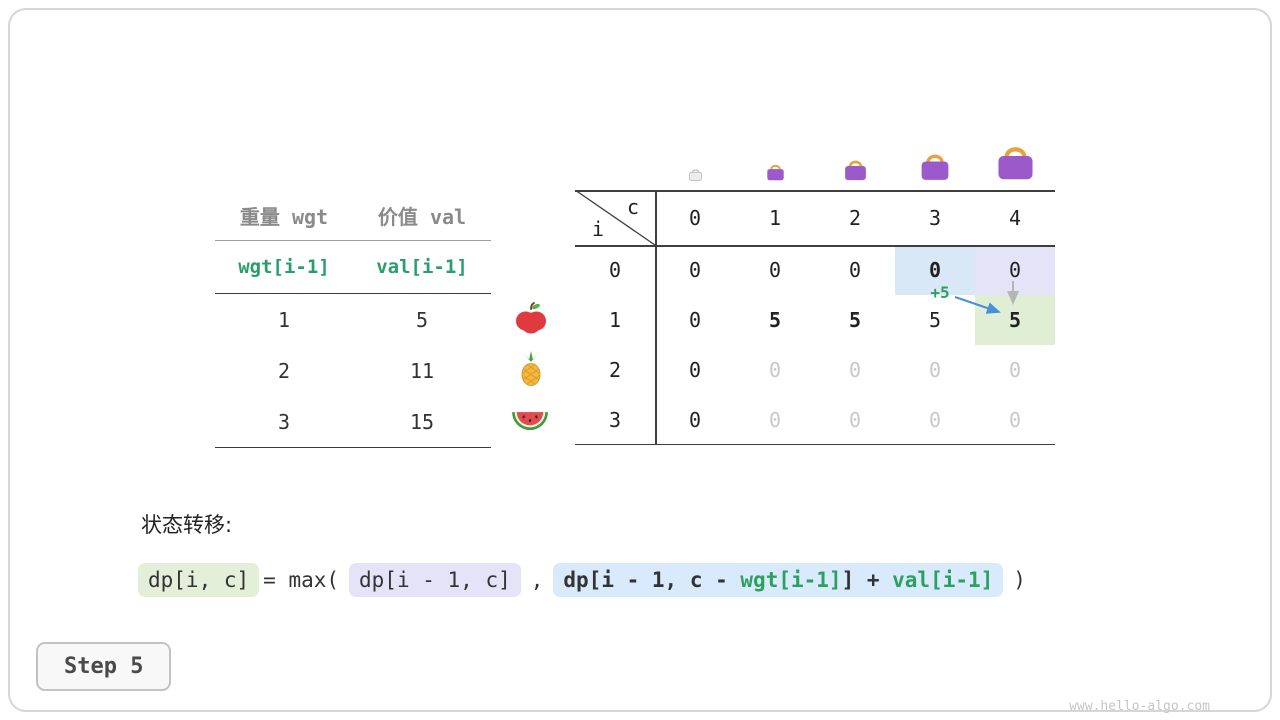 This screenshot has width=1280, height=720. What do you see at coordinates (353, 370) in the screenshot?
I see `item-row-2: 2 11` at bounding box center [353, 370].